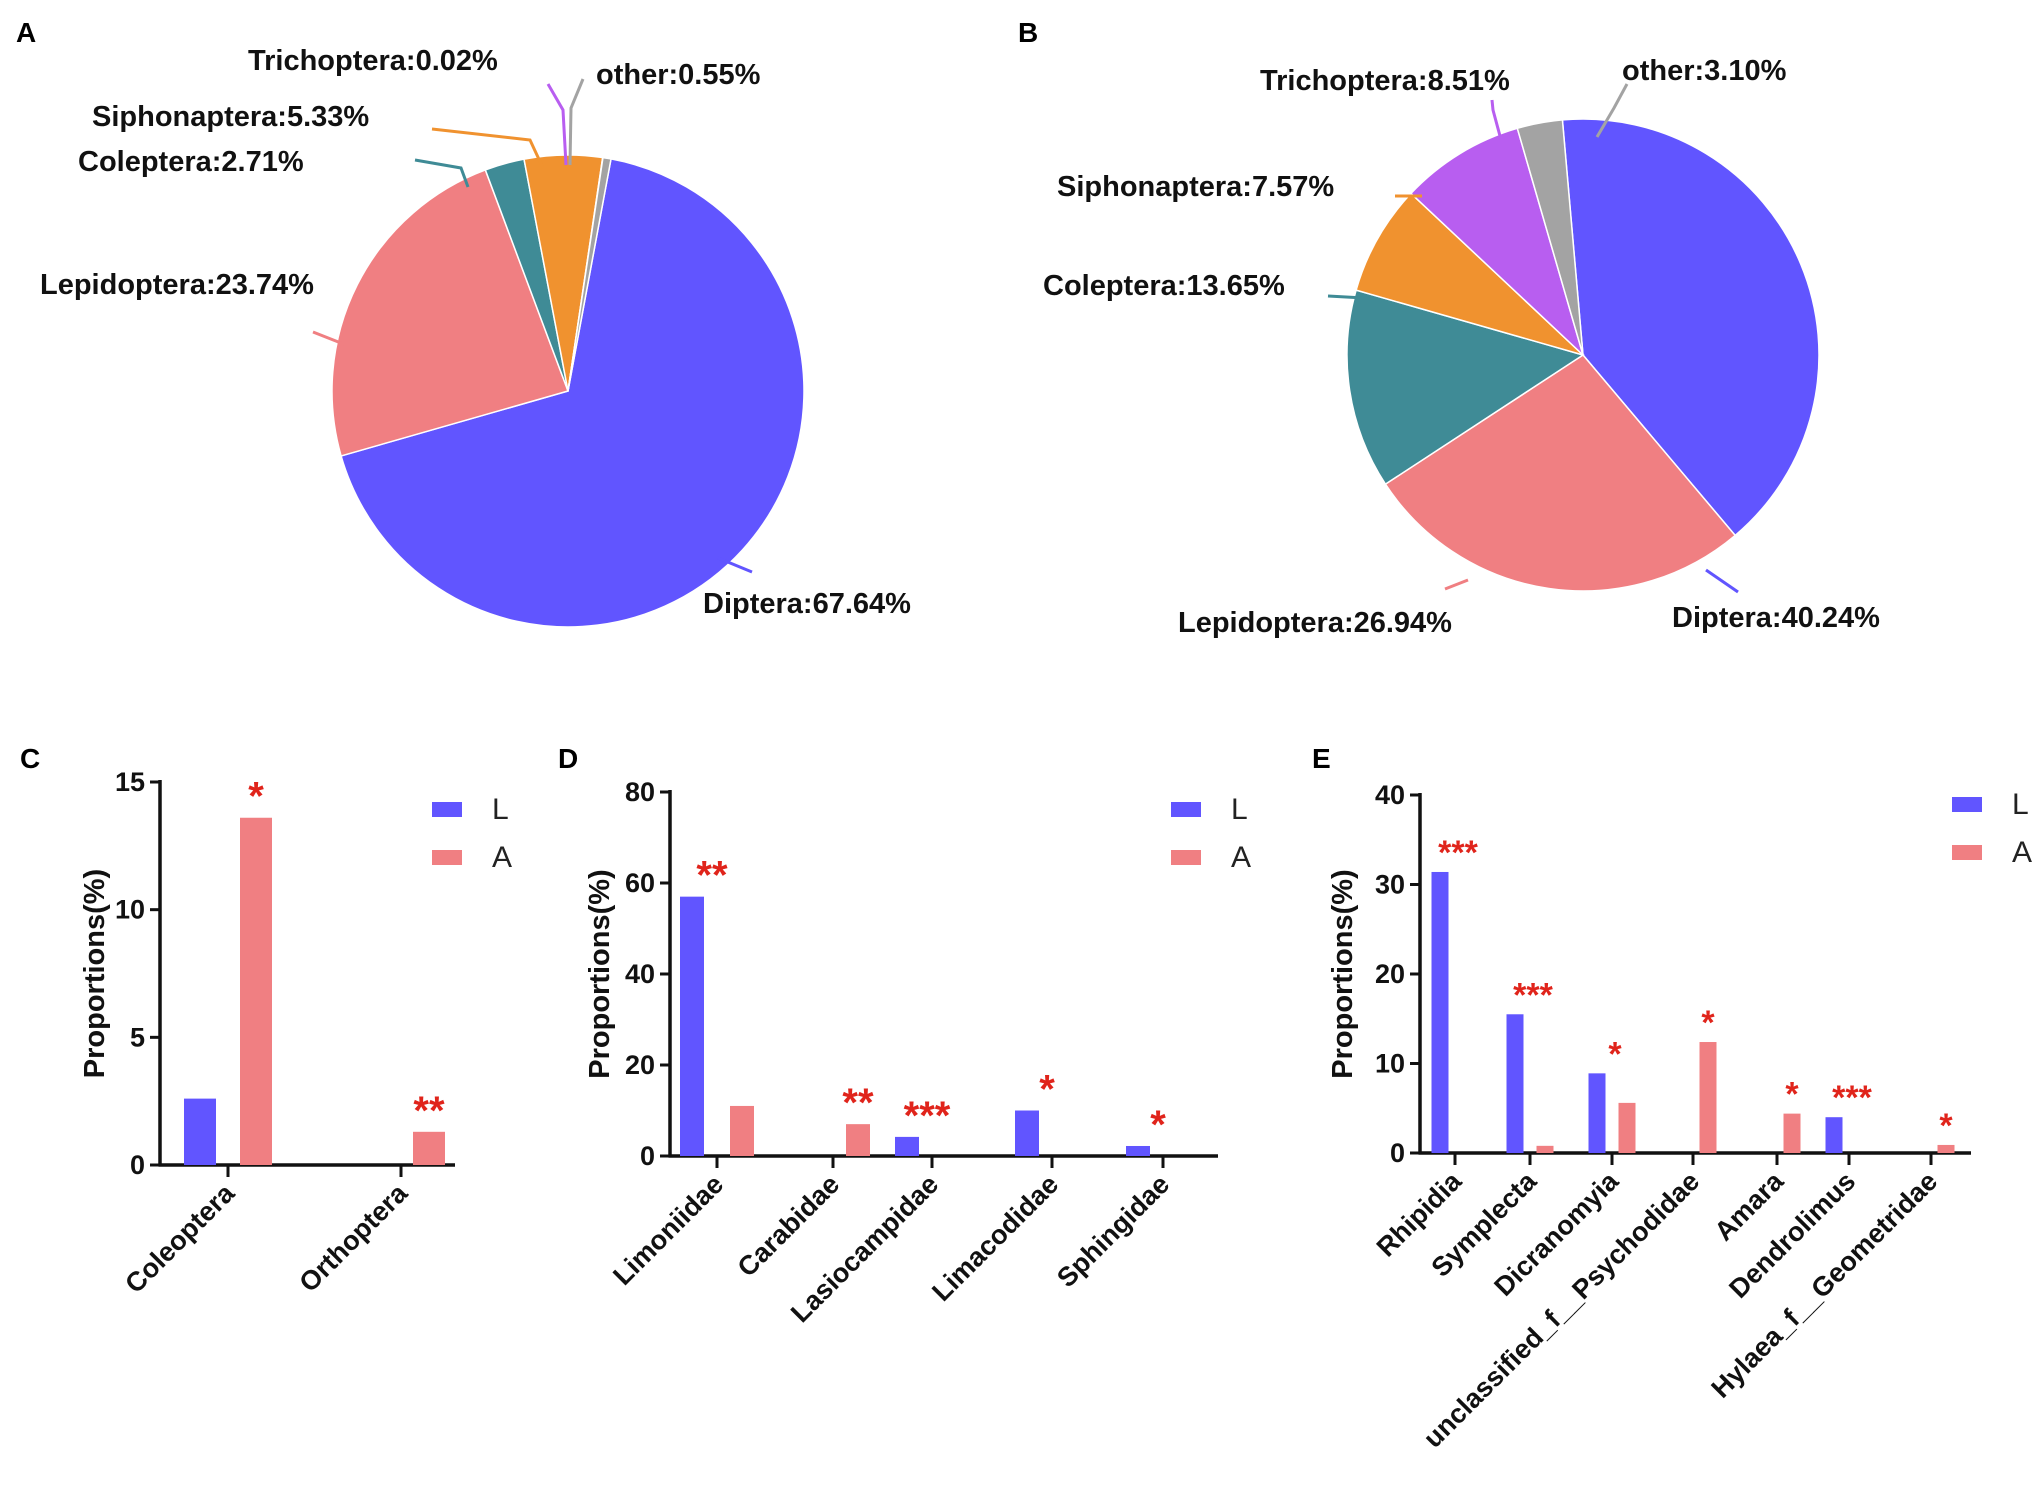 This screenshot has height=1487, width=2033. Describe the element at coordinates (1834, 1135) in the screenshot. I see `bar-e-dendrolimus-l` at that location.